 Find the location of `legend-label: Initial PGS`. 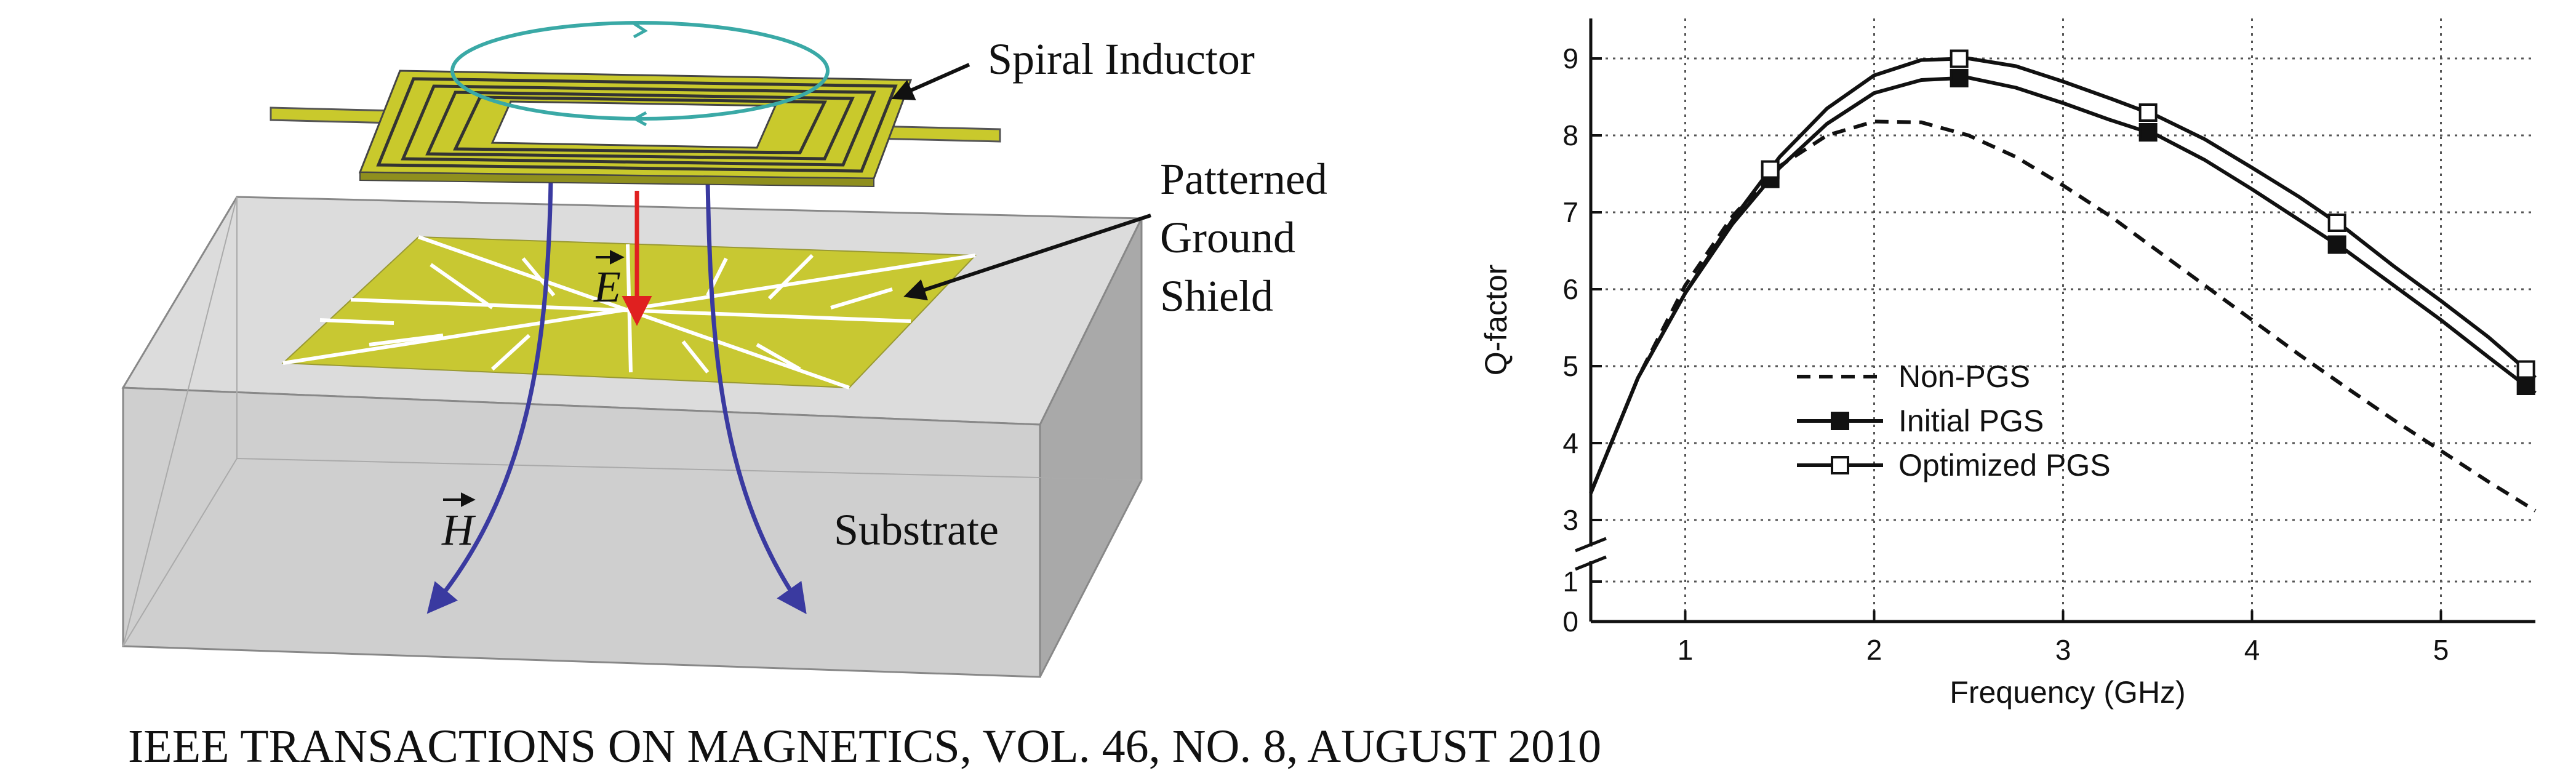

legend-label: Initial PGS is located at coordinates (1971, 421).